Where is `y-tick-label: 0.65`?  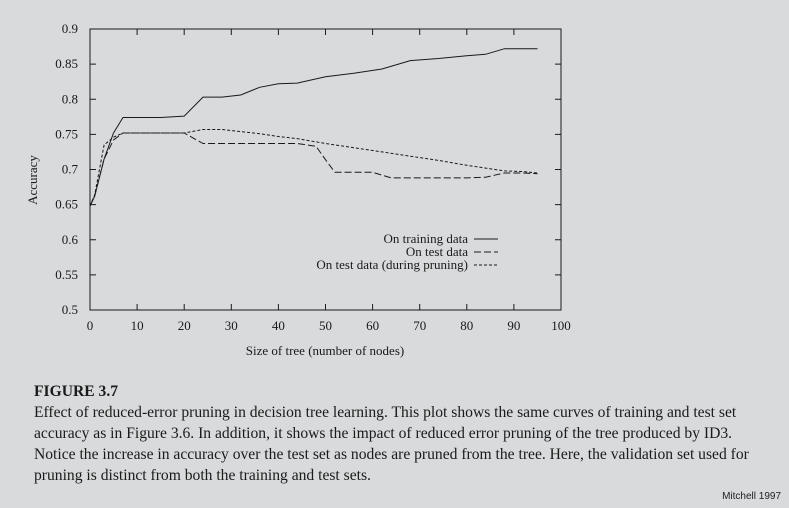
y-tick-label: 0.65 is located at coordinates (66, 204).